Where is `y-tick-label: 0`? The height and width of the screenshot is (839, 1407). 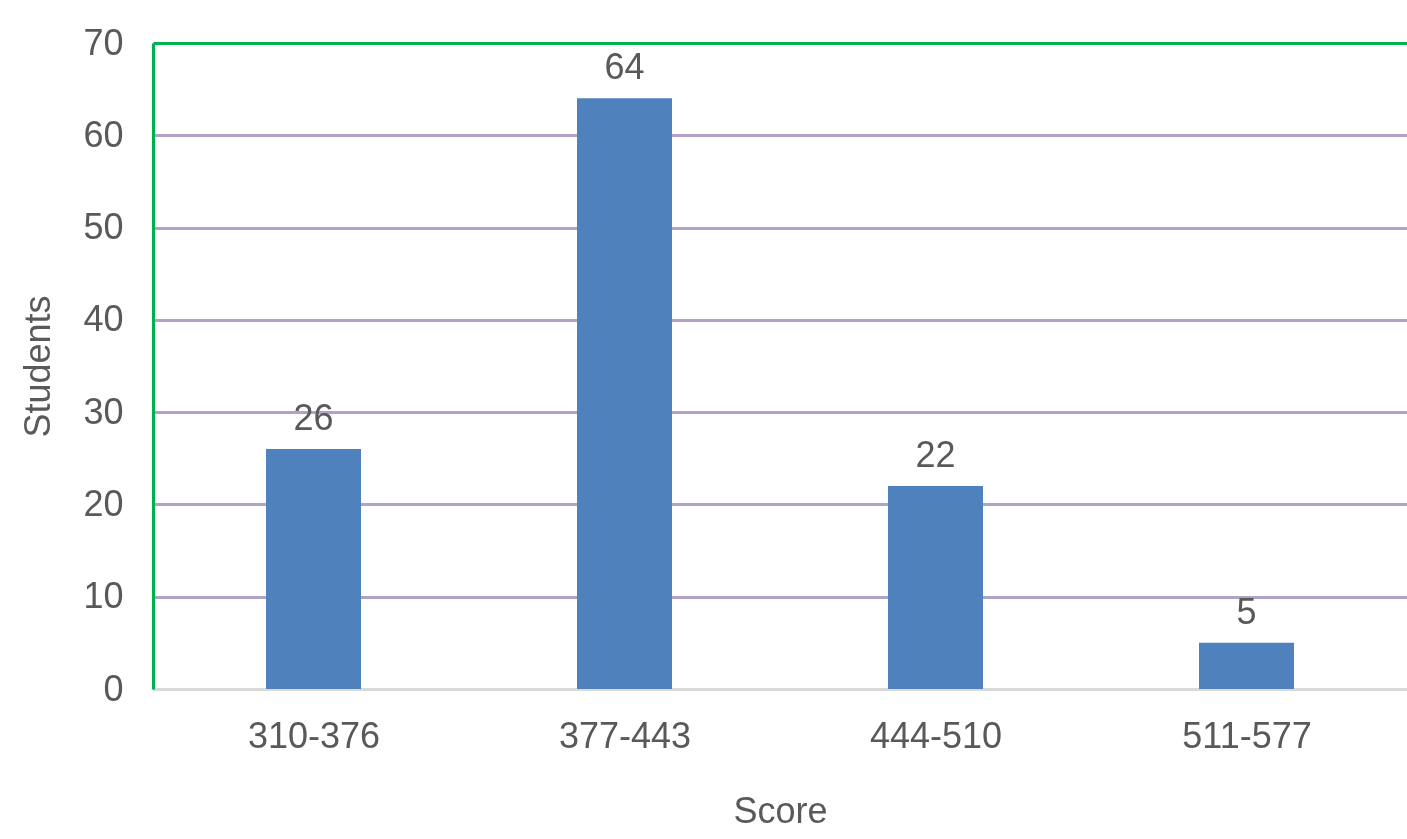
y-tick-label: 0 is located at coordinates (113, 688).